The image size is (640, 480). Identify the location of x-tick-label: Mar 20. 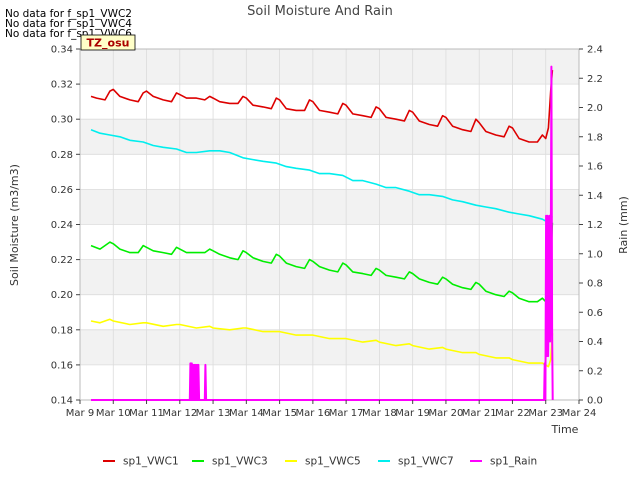
(446, 413).